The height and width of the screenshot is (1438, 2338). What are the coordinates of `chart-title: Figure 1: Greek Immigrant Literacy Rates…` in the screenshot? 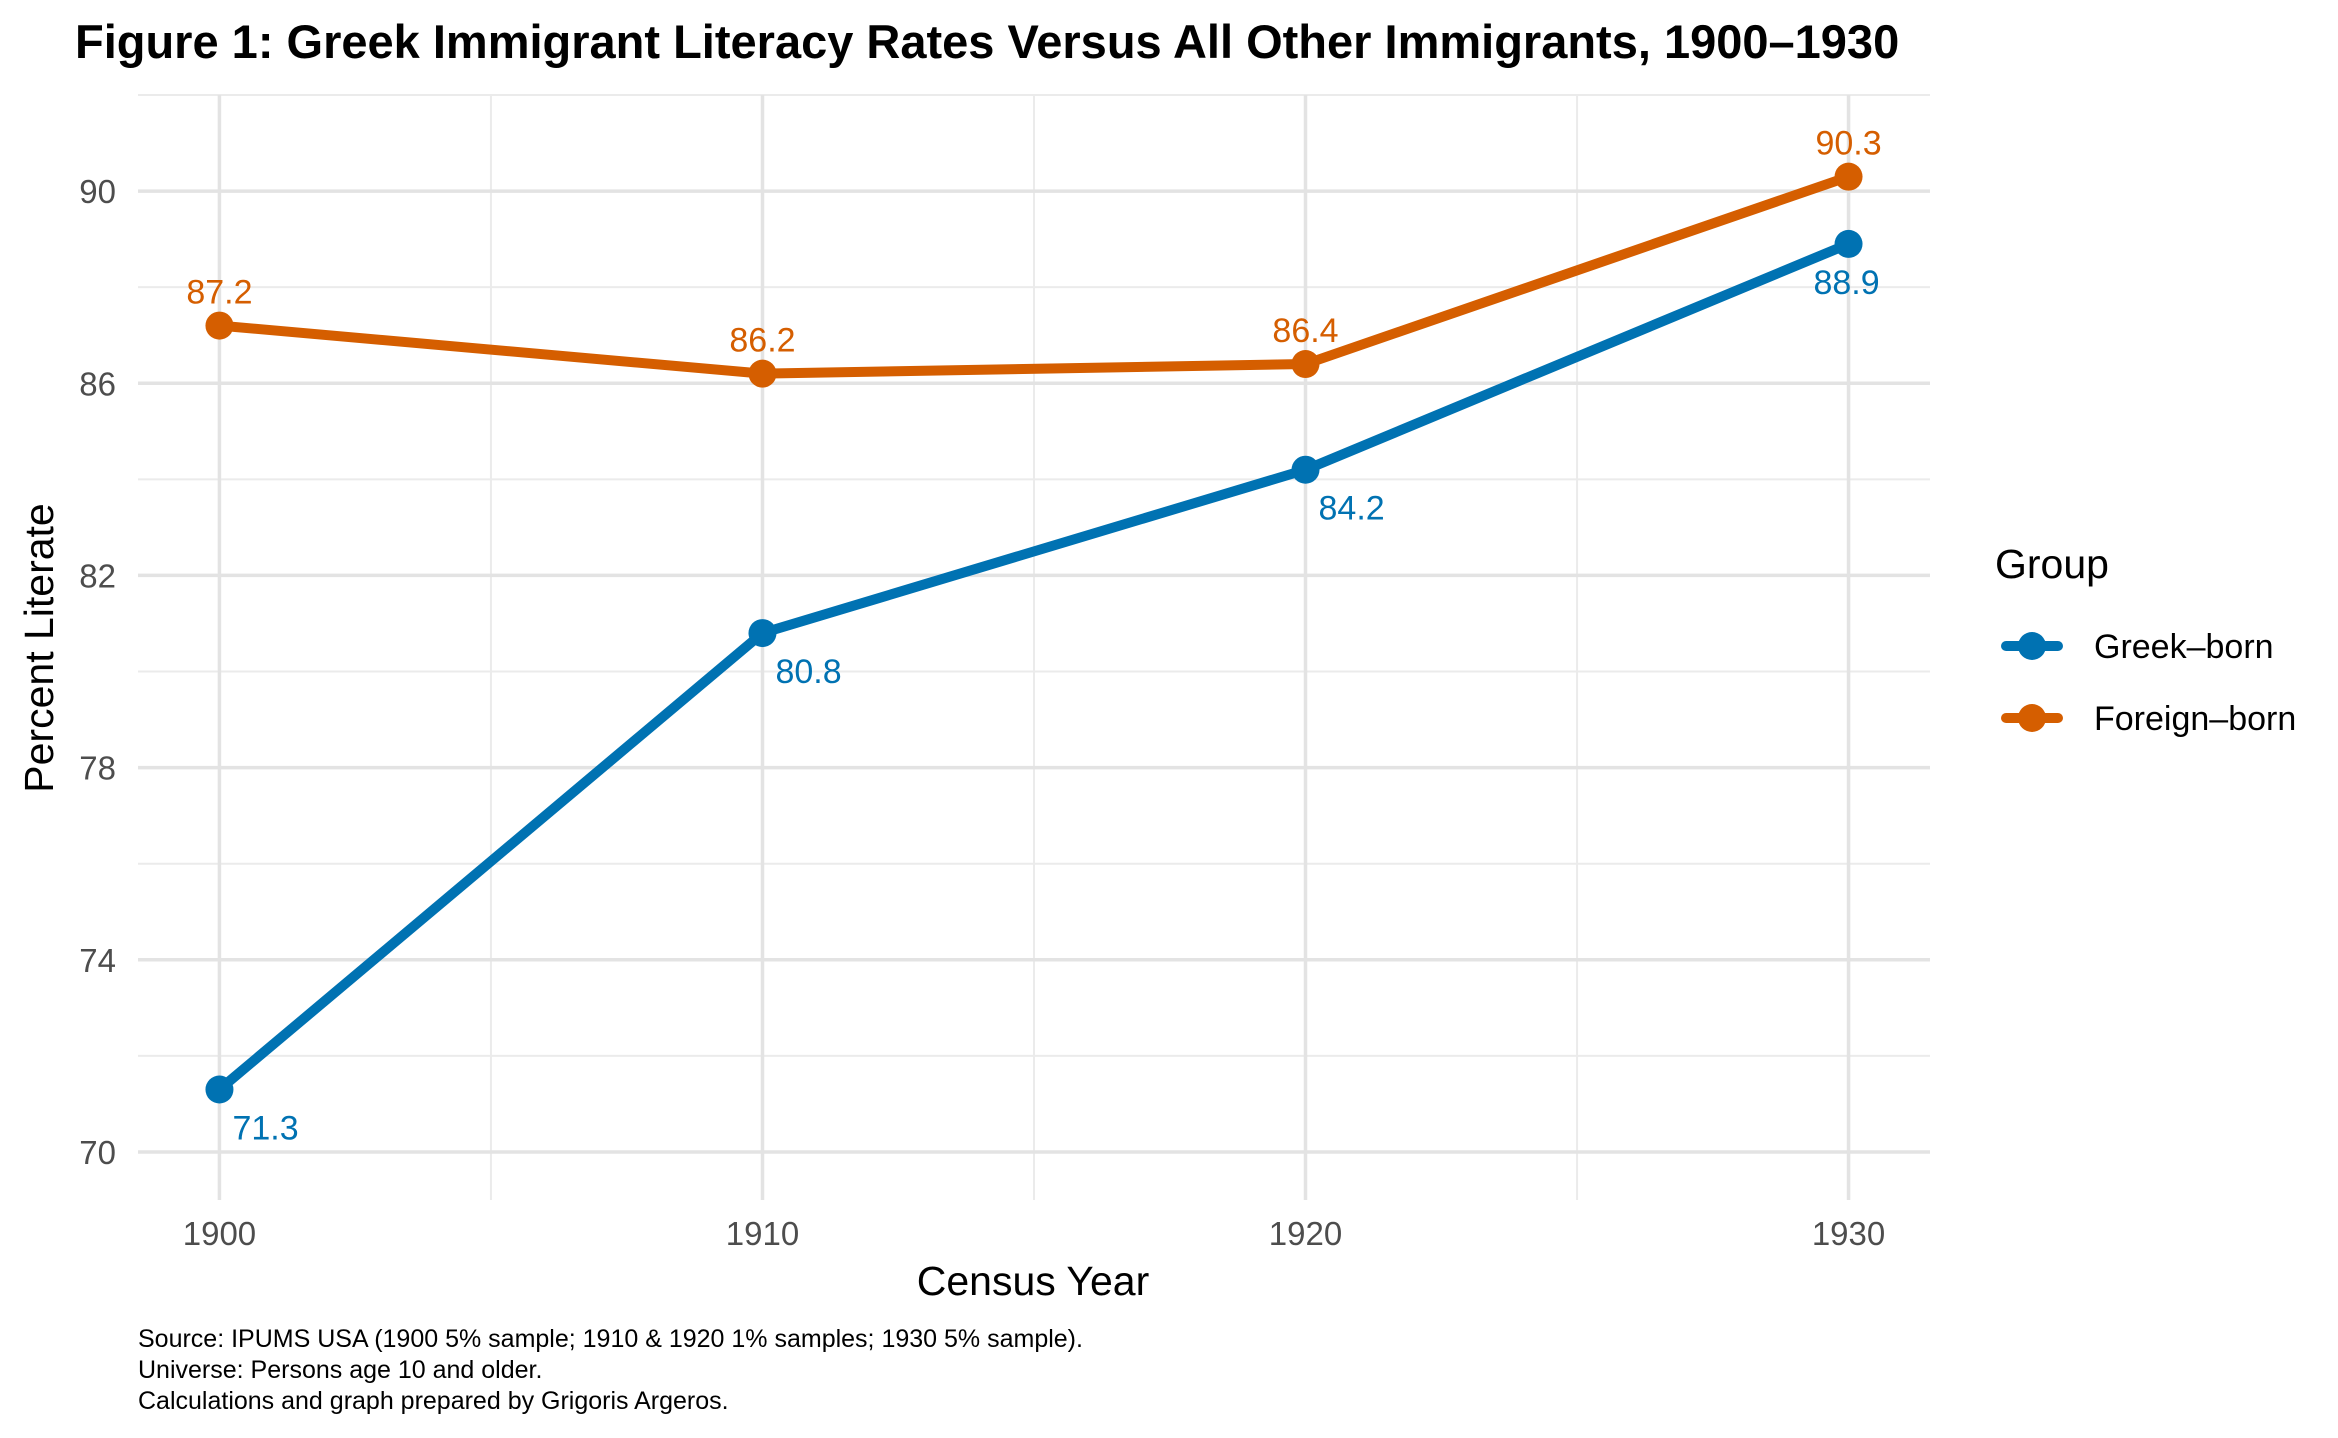 It's located at (987, 41).